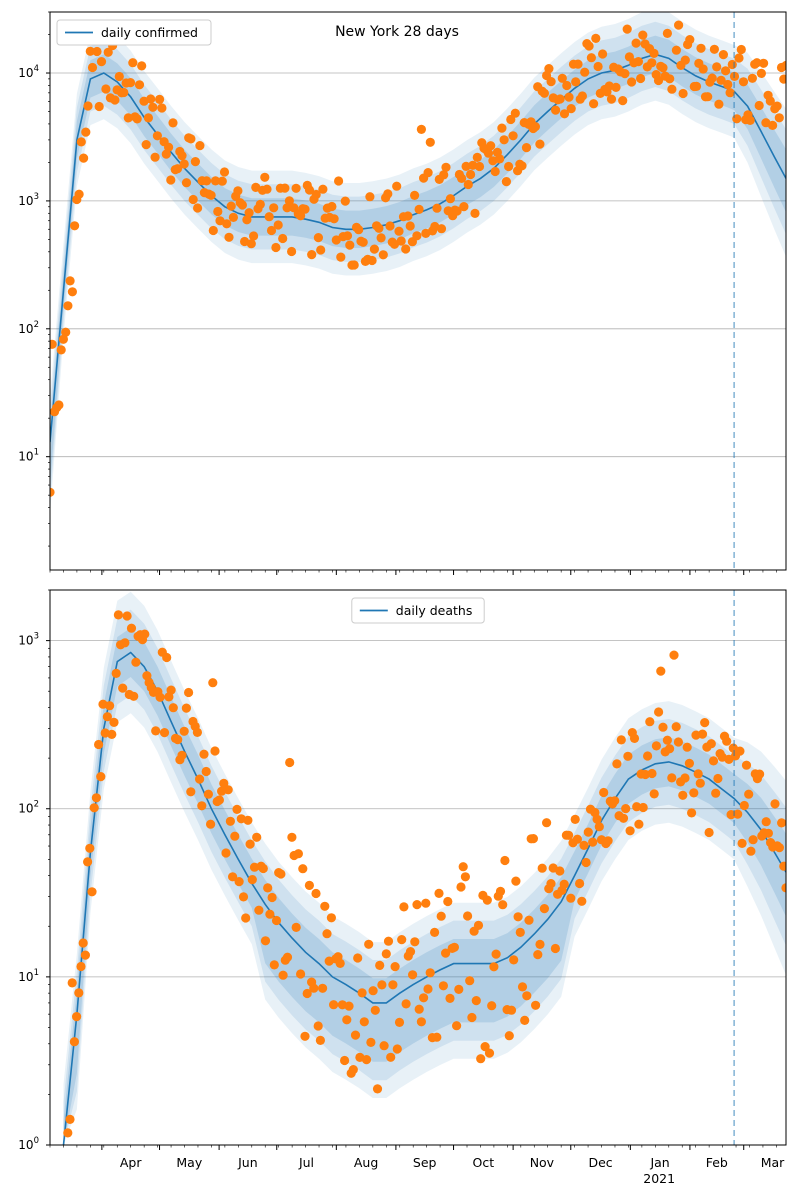 The image size is (800, 1204). I want to click on y-tick-exponent: 4, so click(36, 69).